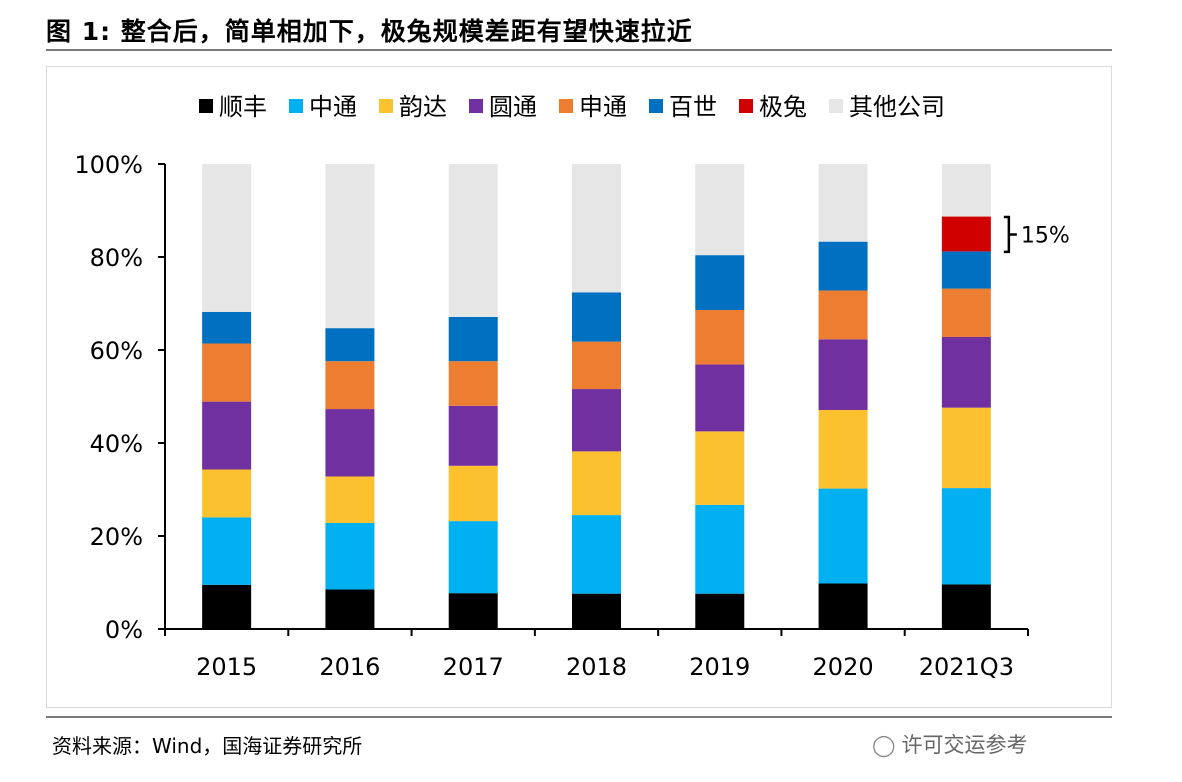 This screenshot has height=782, width=1182. Describe the element at coordinates (124, 630) in the screenshot. I see `y-tick-label: 0%` at that location.